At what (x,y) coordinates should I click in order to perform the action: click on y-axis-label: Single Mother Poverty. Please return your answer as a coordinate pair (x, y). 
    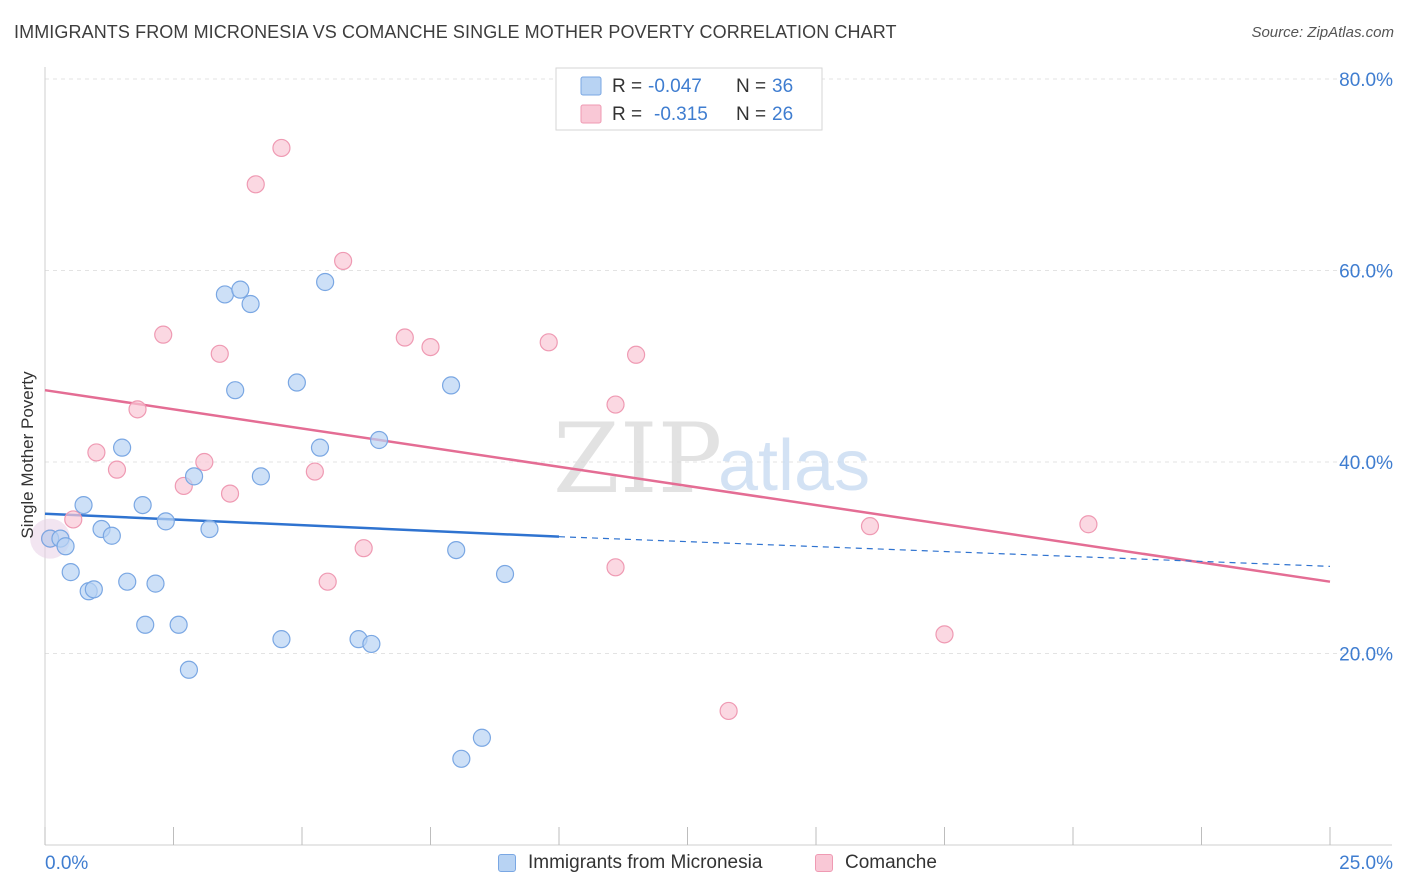
    Looking at the image, I should click on (27, 455).